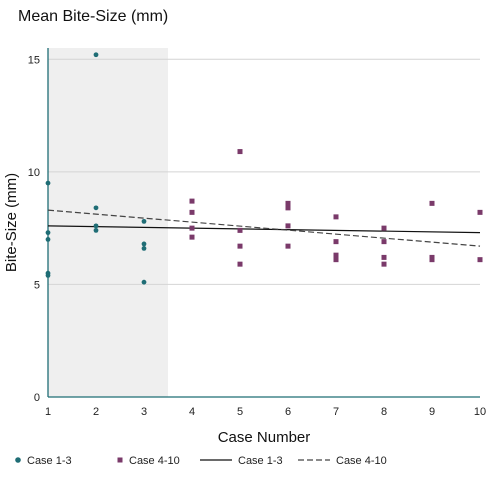  Describe the element at coordinates (34, 60) in the screenshot. I see `y-tick-label: 15` at that location.